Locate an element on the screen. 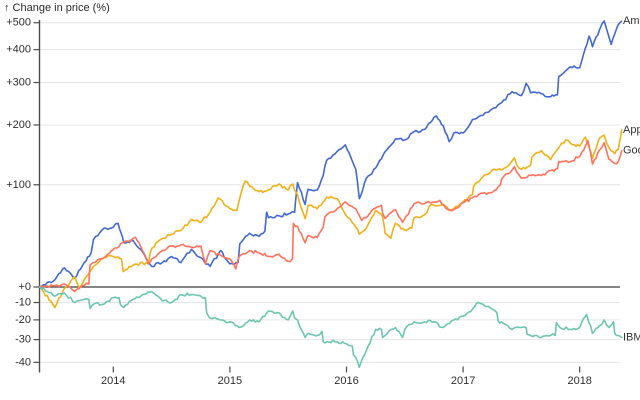  y-tick-label: +500 is located at coordinates (18, 23).